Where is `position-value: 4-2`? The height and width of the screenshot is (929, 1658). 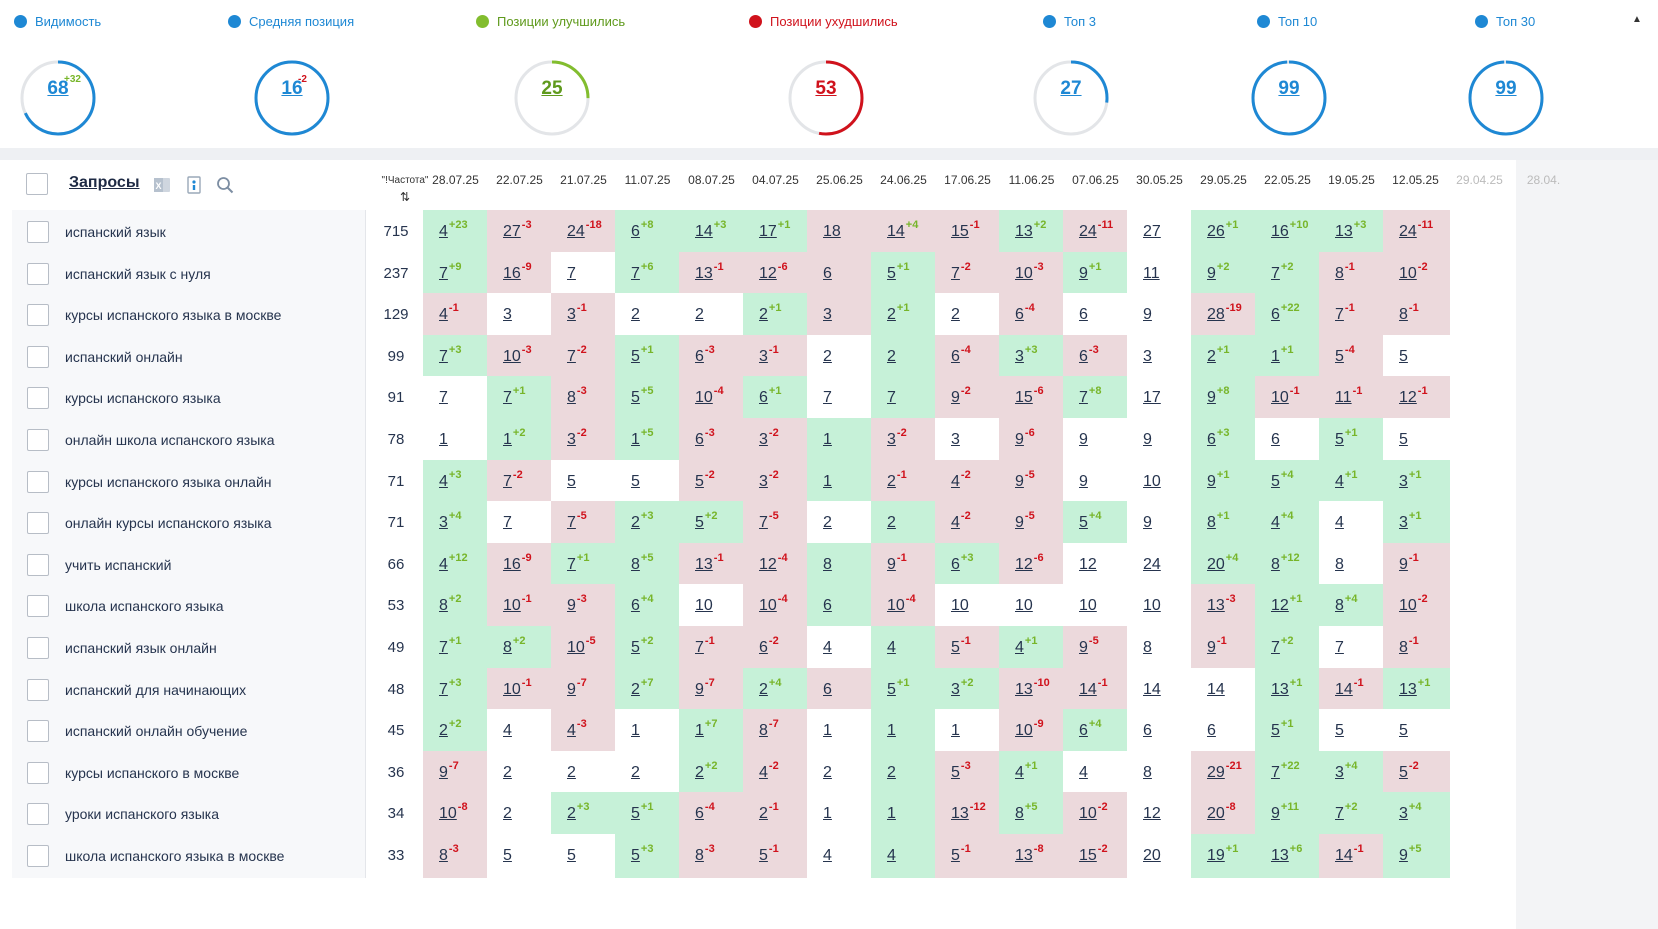 position-value: 4-2 is located at coordinates (769, 771).